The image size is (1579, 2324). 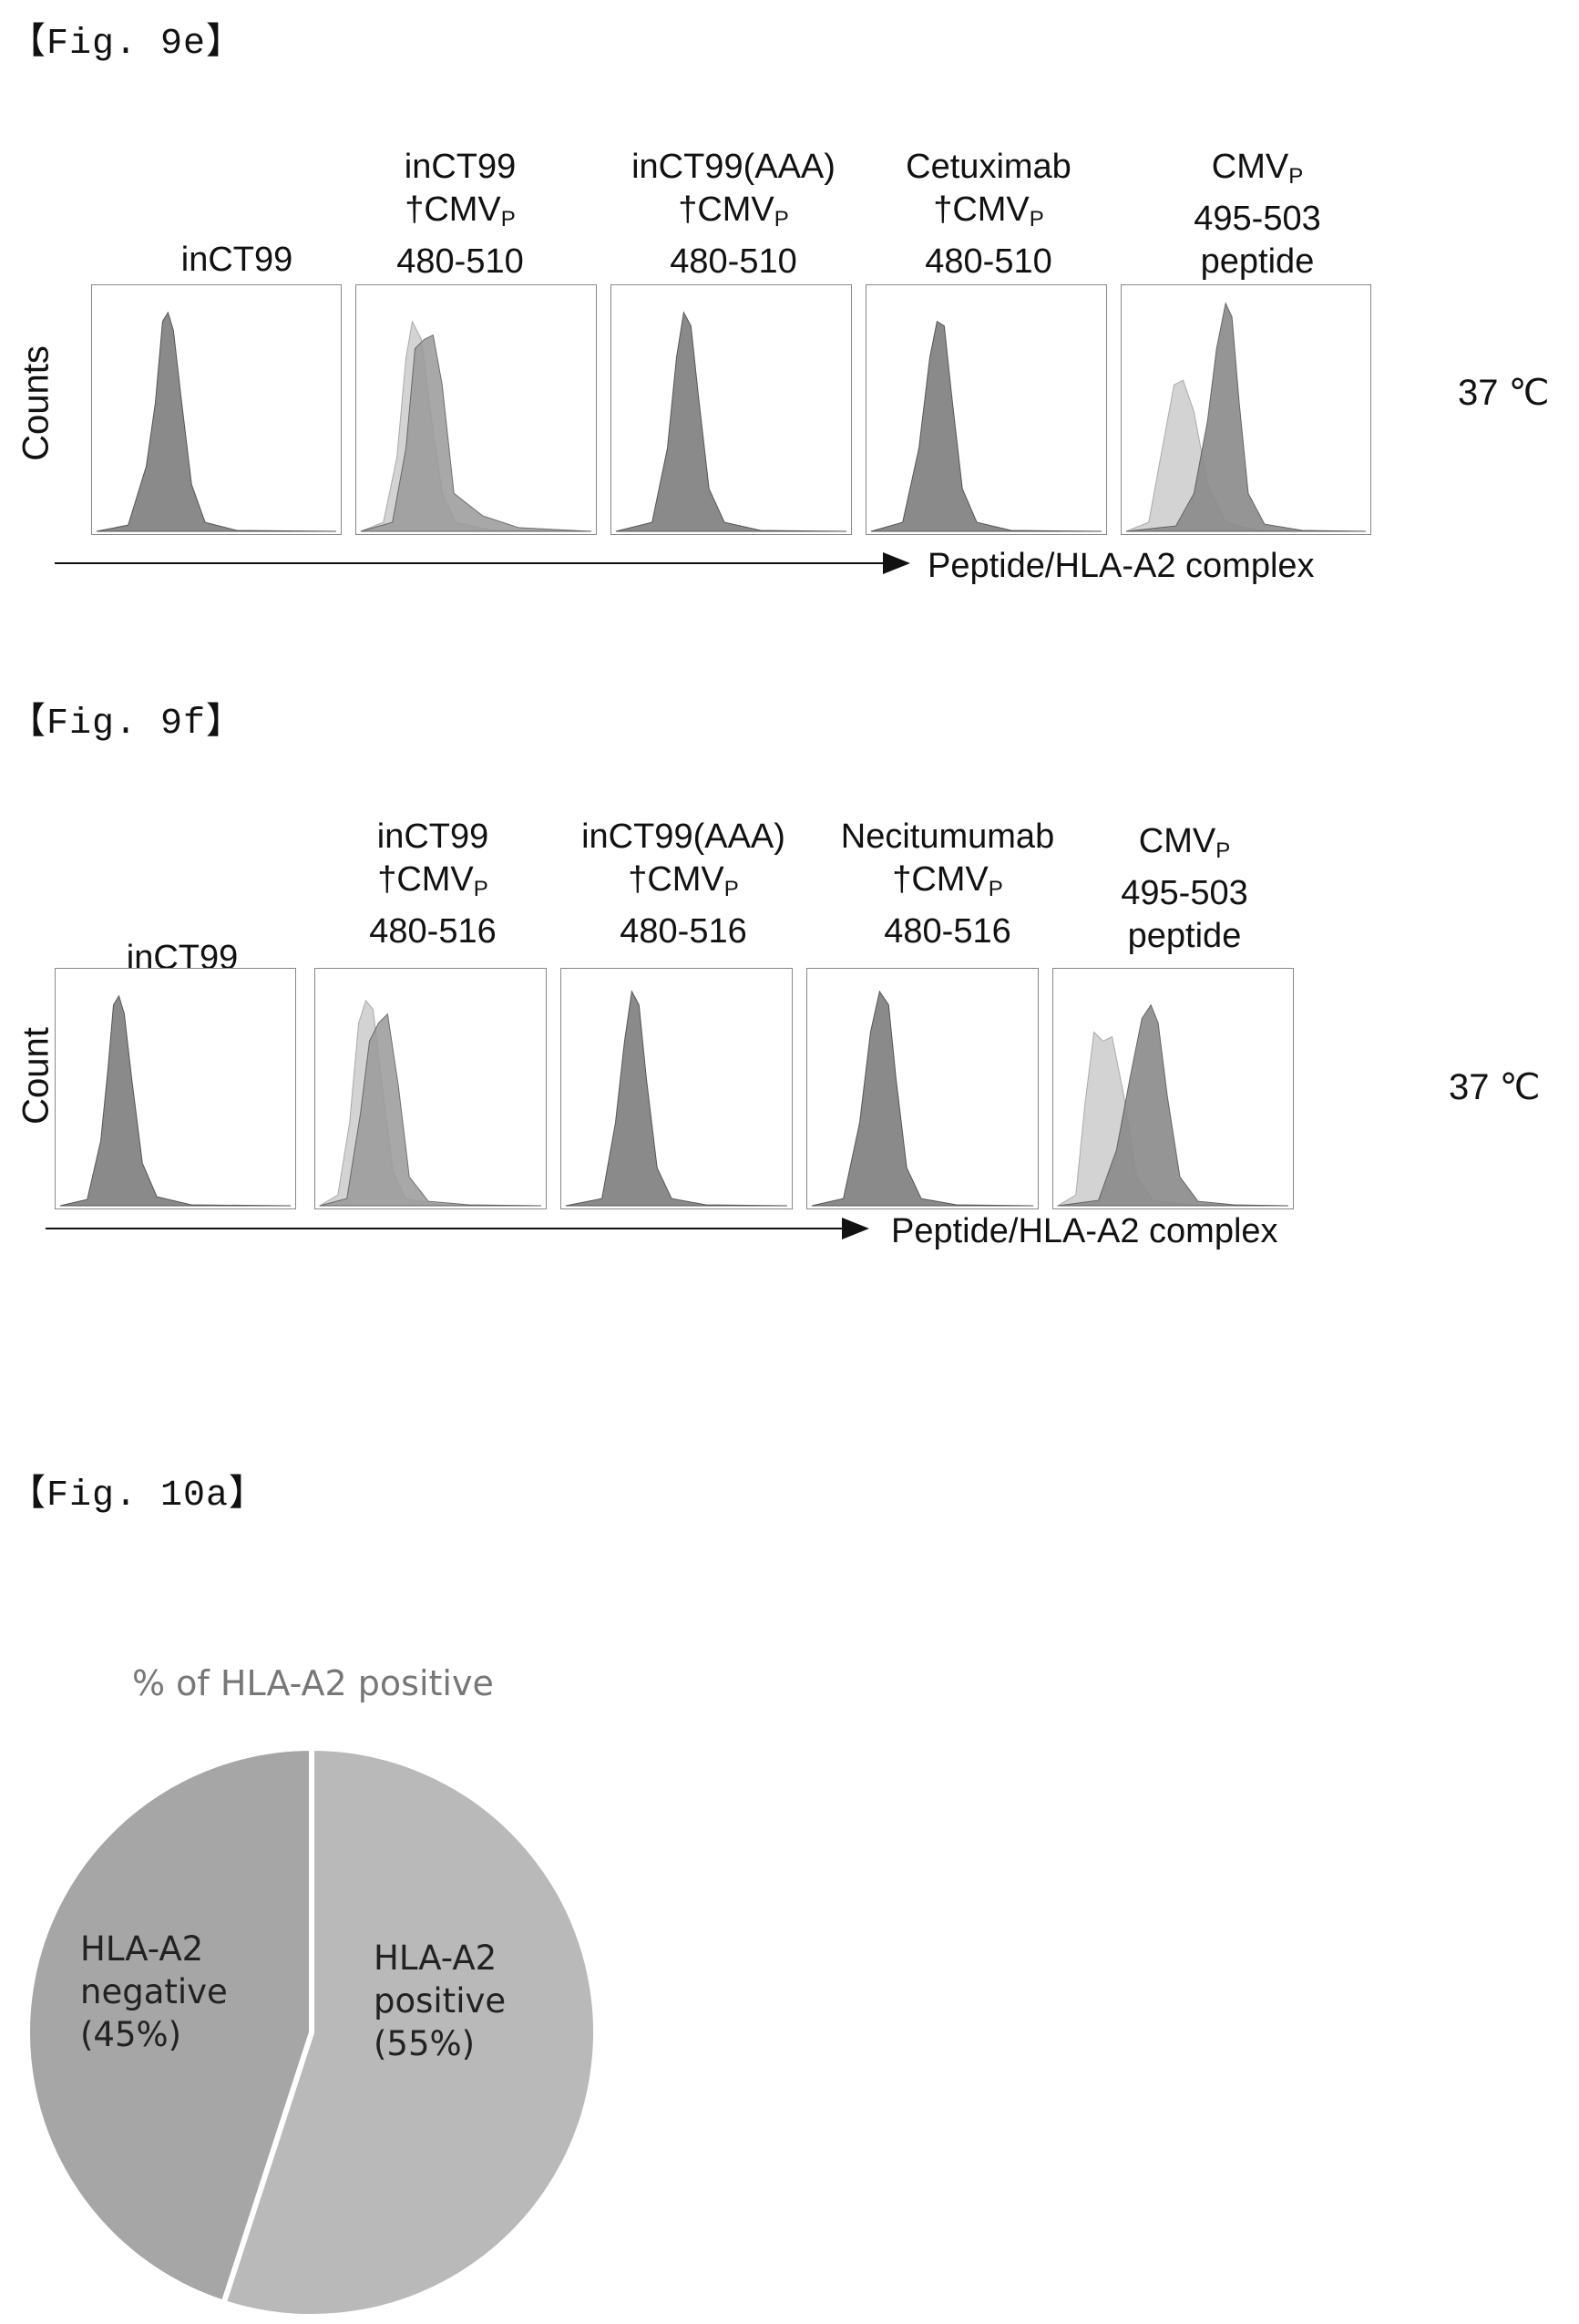 What do you see at coordinates (126, 724) in the screenshot?
I see `fig-9f-label: 【Fig. 9f】` at bounding box center [126, 724].